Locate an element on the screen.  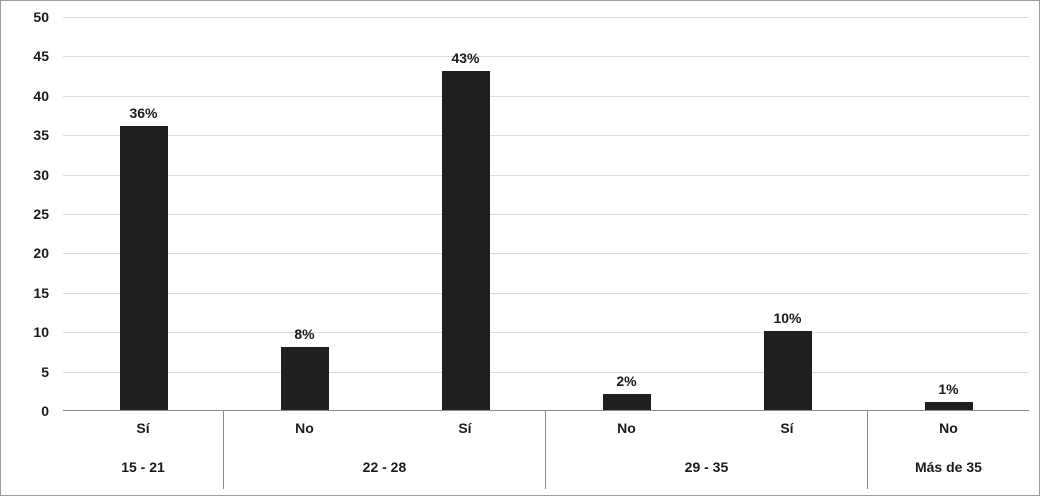
x-axis-category-row: Sí No Sí No Sí No is located at coordinates (546, 428).